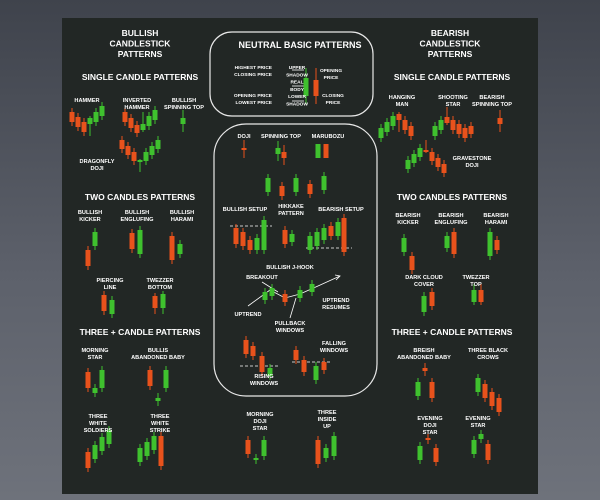  I want to click on label-line: THREE BLACK, so click(488, 351).